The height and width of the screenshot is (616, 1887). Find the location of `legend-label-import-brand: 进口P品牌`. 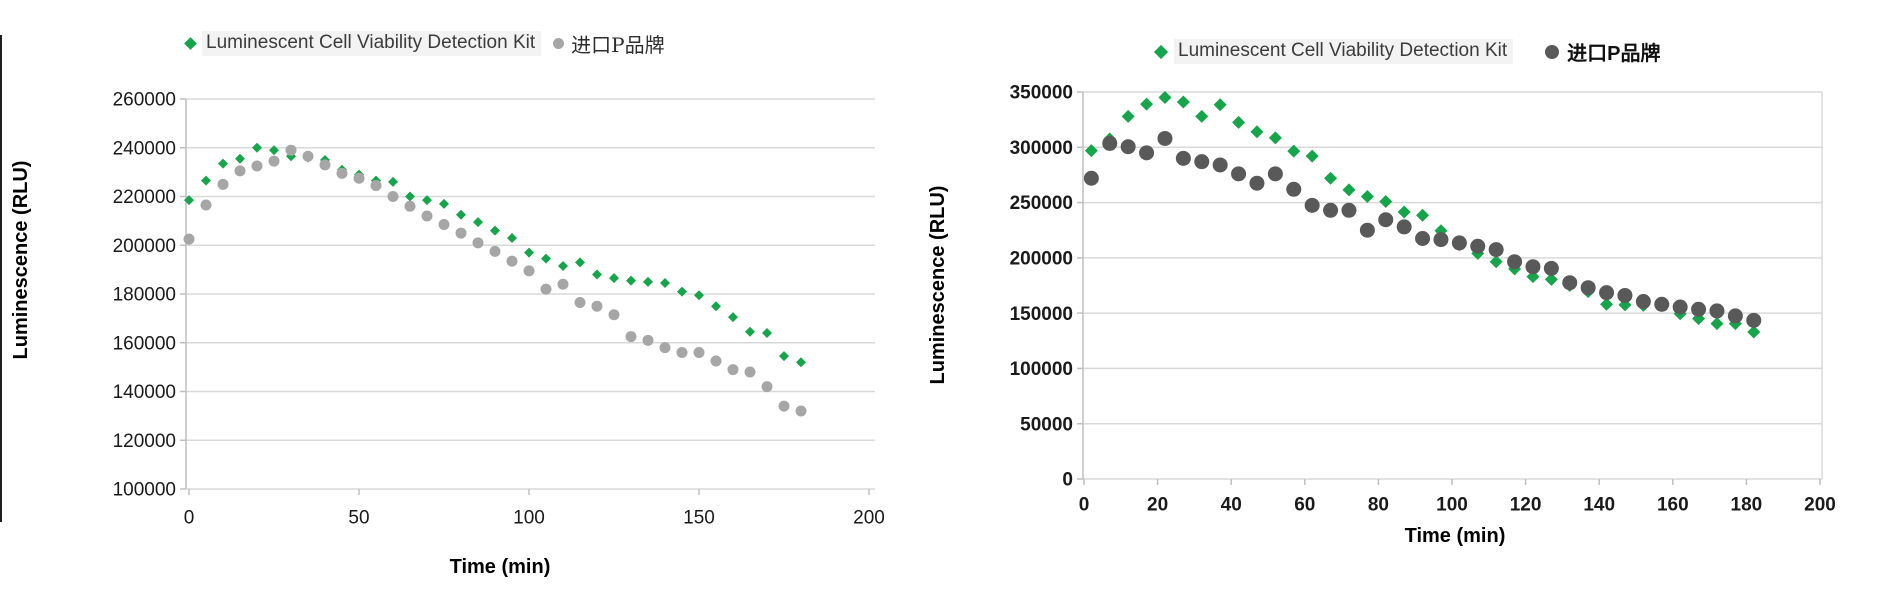

legend-label-import-brand: 进口P品牌 is located at coordinates (1614, 54).